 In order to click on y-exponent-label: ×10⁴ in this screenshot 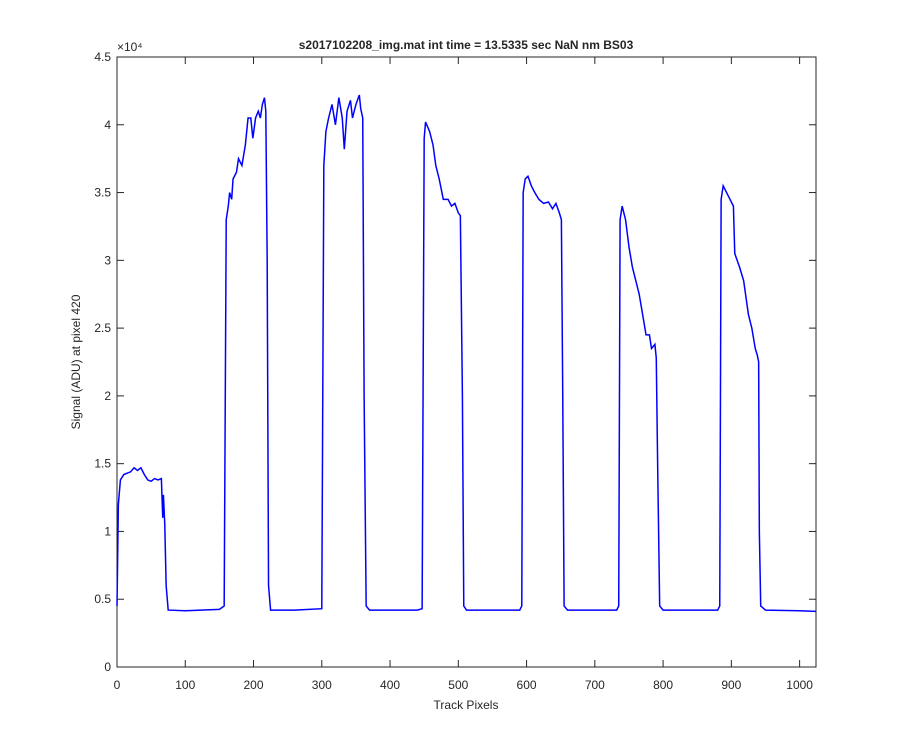, I will do `click(130, 47)`.